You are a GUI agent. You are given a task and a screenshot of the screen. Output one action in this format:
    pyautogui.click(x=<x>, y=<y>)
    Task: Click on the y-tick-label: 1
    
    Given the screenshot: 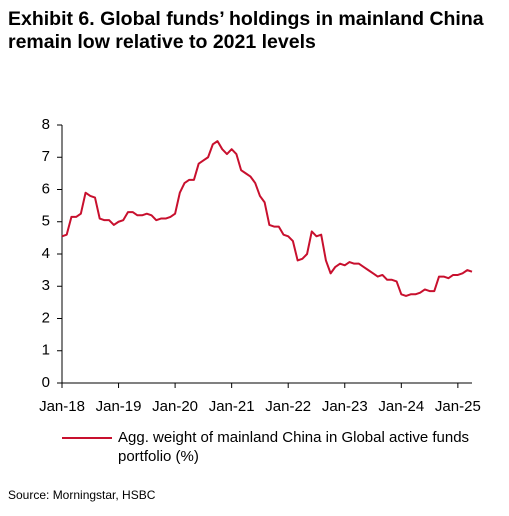 What is the action you would take?
    pyautogui.click(x=46, y=350)
    